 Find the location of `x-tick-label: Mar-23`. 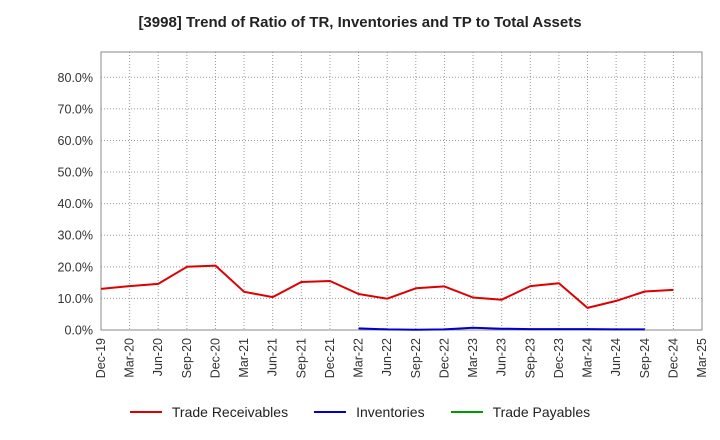

x-tick-label: Mar-23 is located at coordinates (473, 358).